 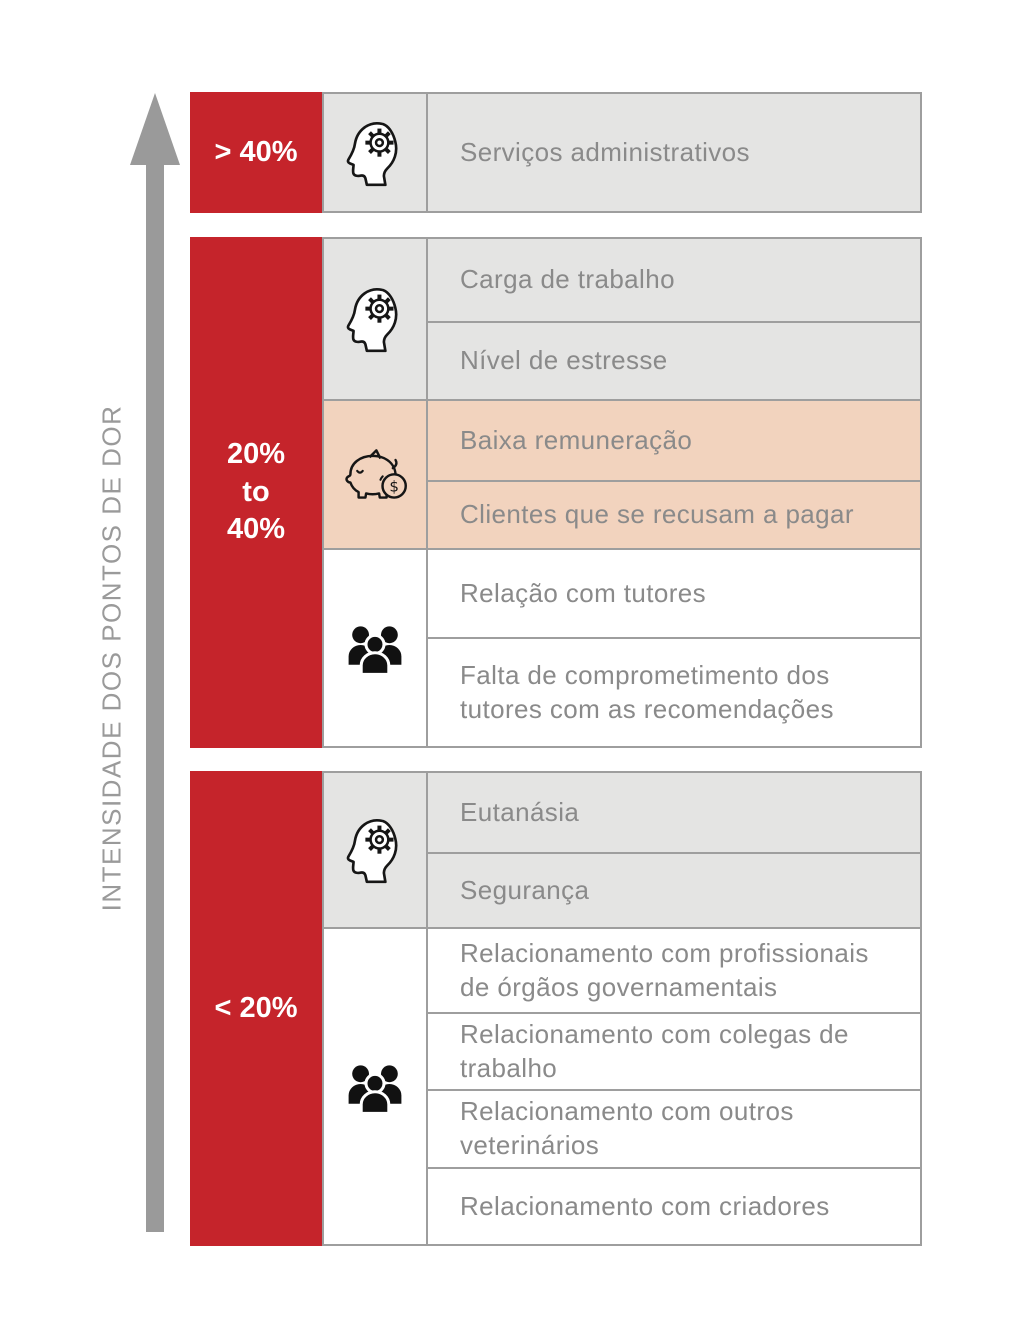 I want to click on pain-point-row: Relacionamento com criadores, so click(x=674, y=1205).